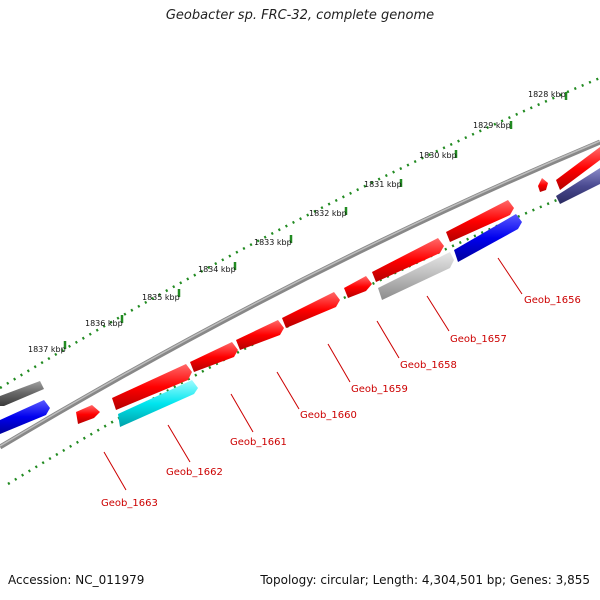 The width and height of the screenshot is (600, 600). What do you see at coordinates (194, 472) in the screenshot?
I see `gene-label: Geob_1662` at bounding box center [194, 472].